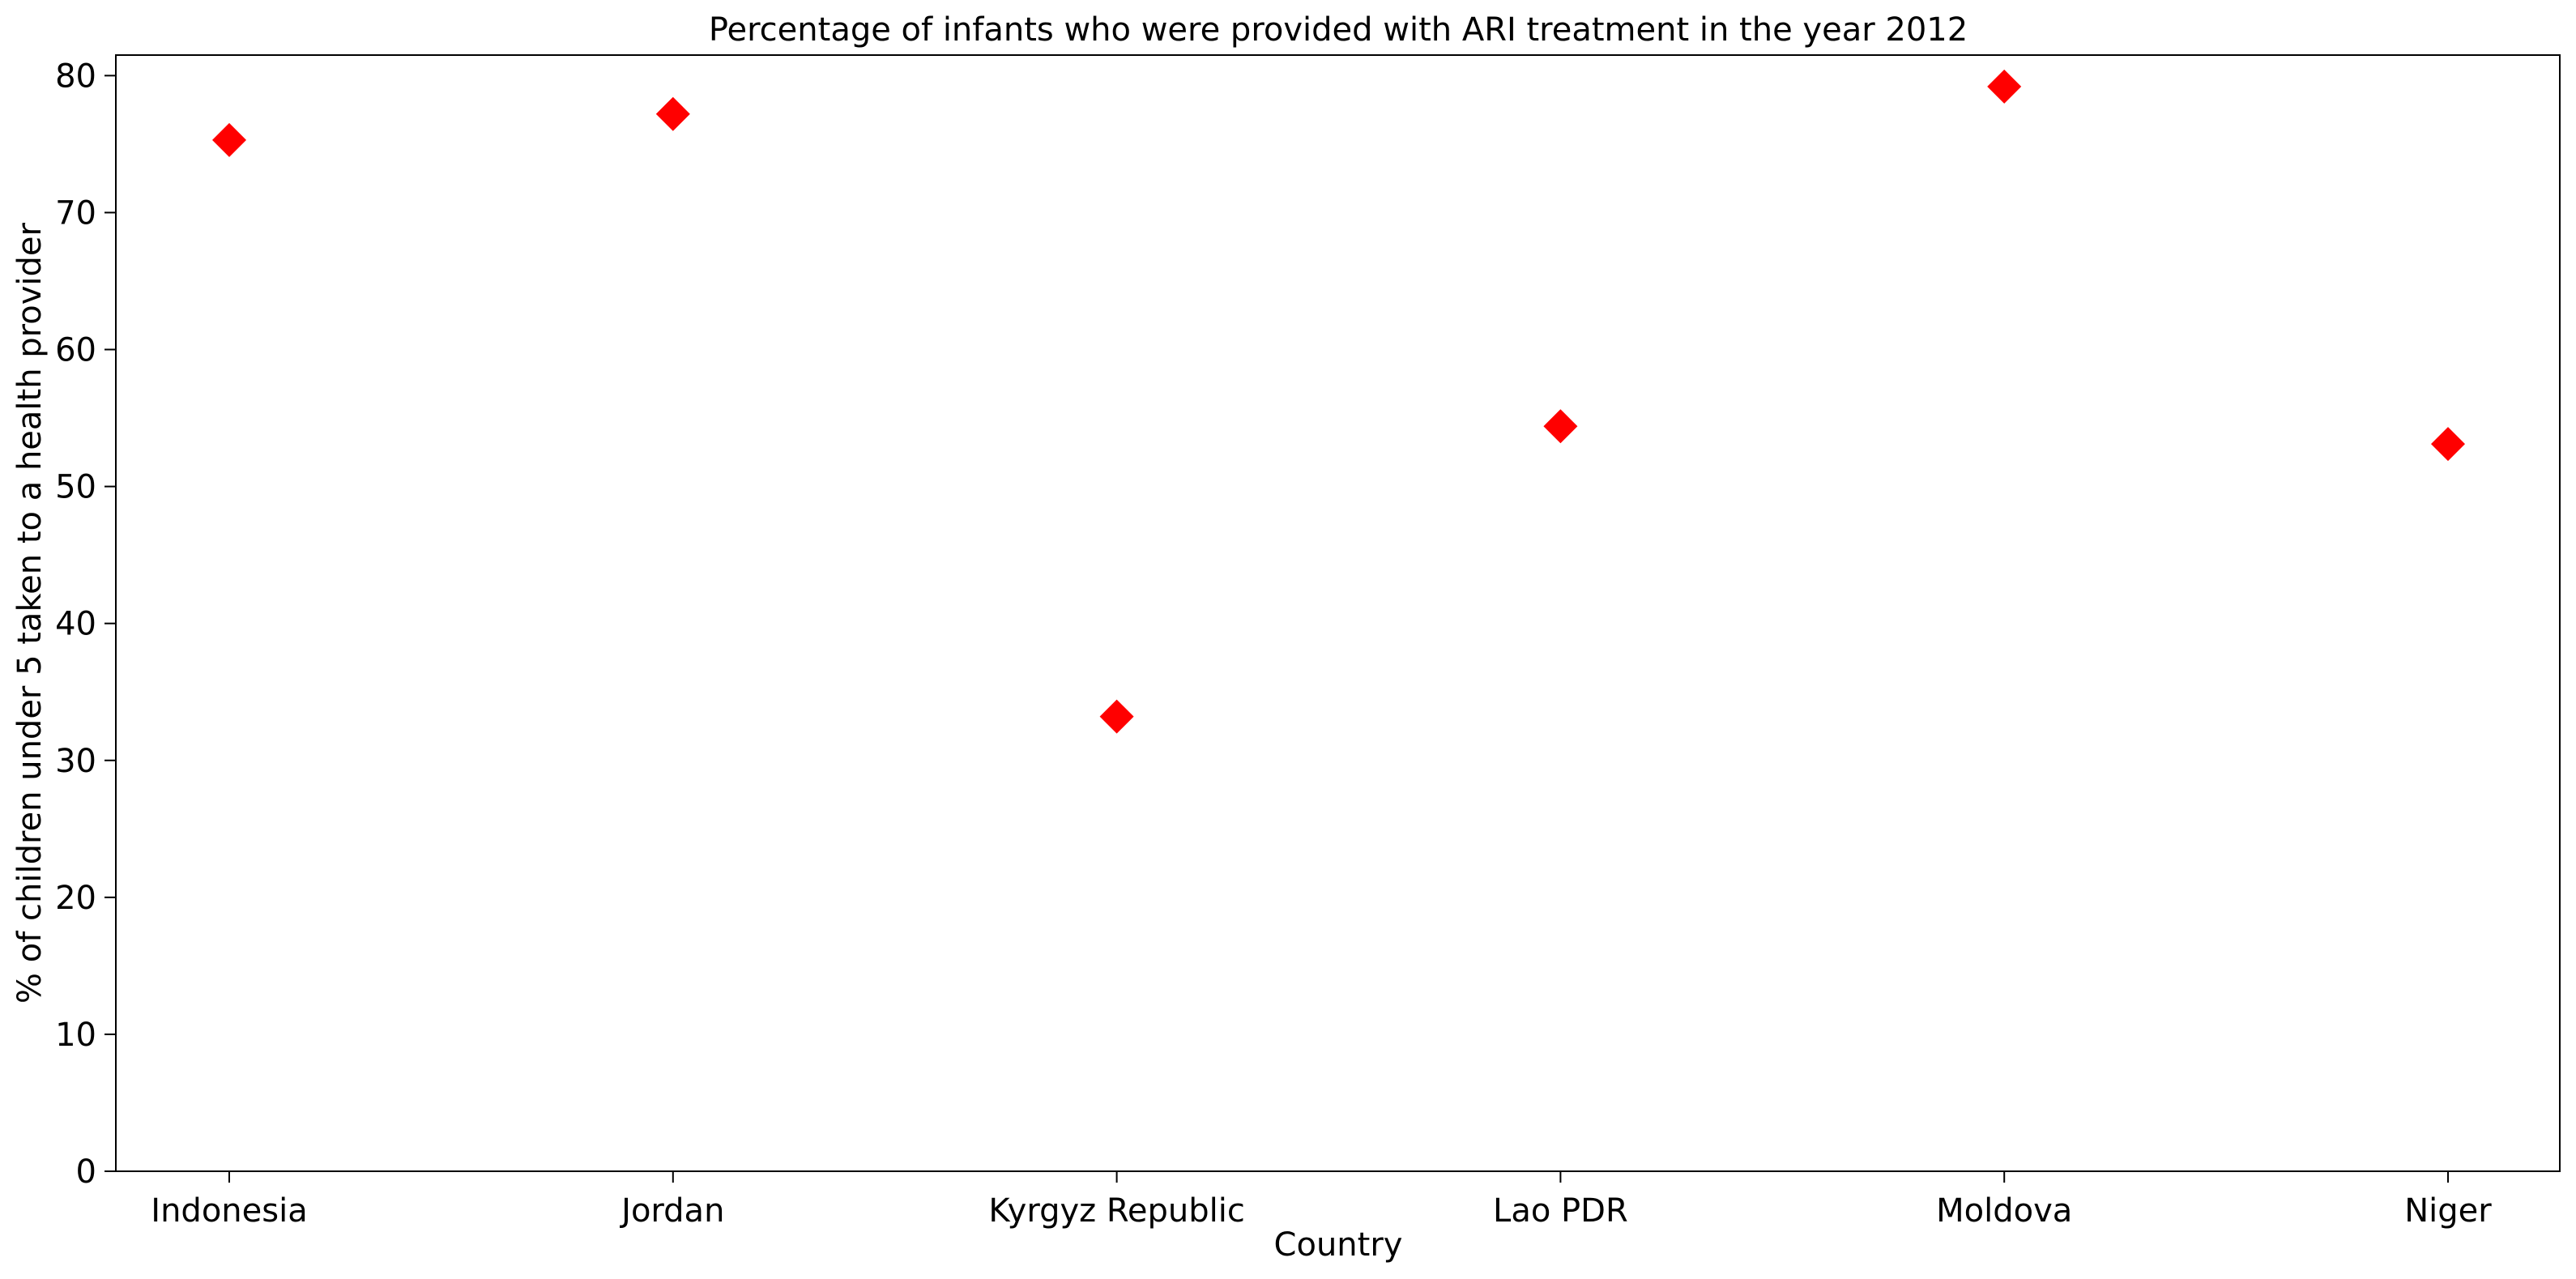 The width and height of the screenshot is (2576, 1279). I want to click on x-tick-label: Kyrgyz Republic, so click(1116, 1211).